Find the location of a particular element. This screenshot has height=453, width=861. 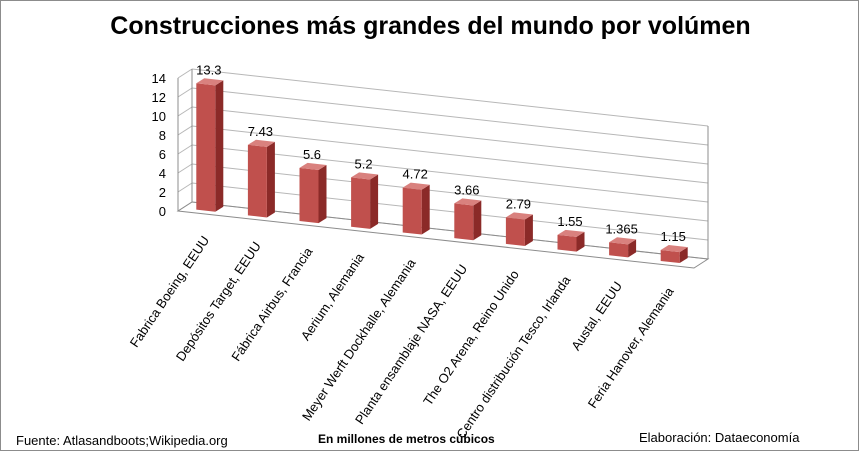

data-label: 1.15 is located at coordinates (673, 236).